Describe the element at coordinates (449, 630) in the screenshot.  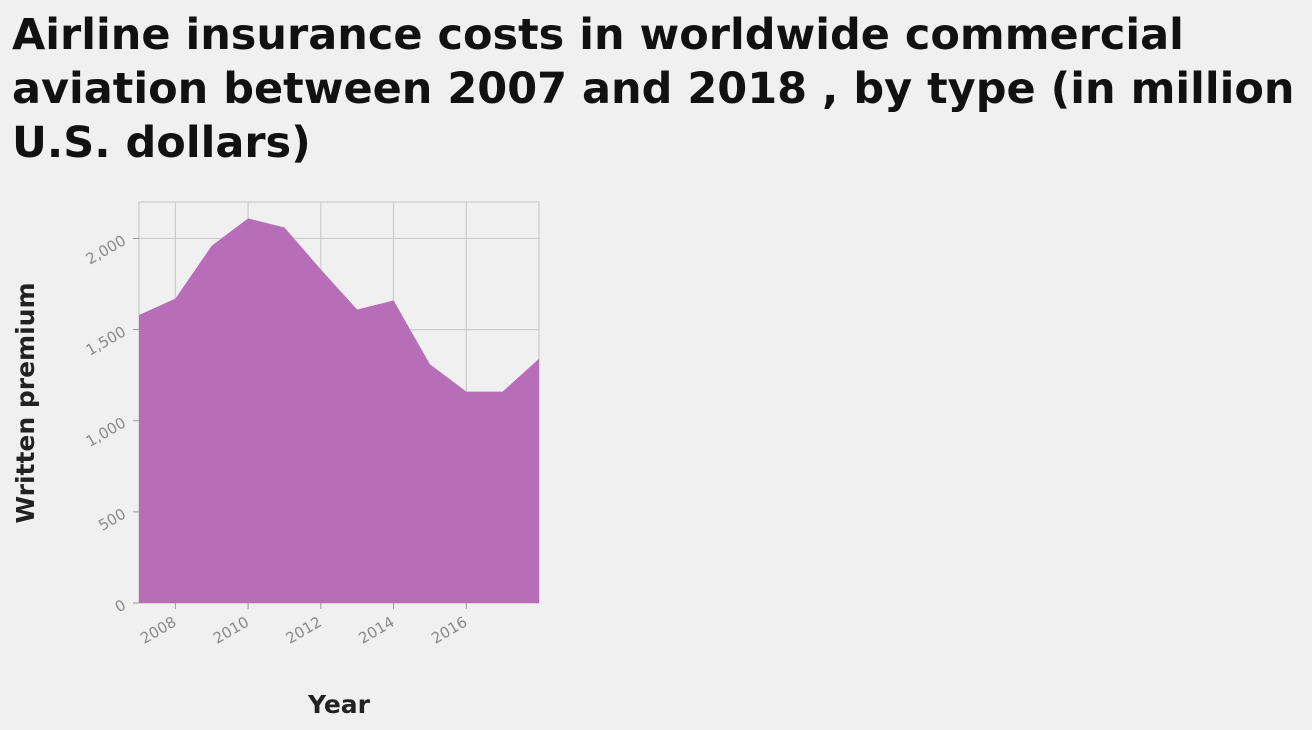
I see `x-tick-label: 2016` at that location.